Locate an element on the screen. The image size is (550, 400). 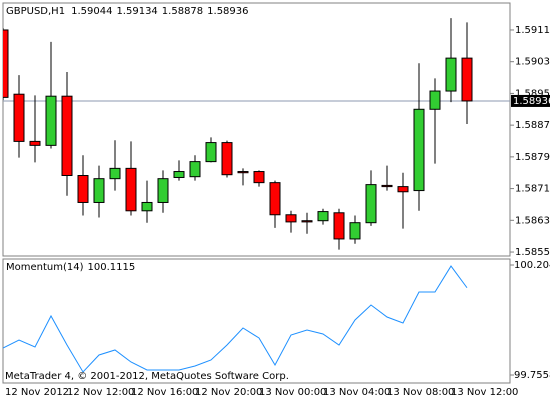
last-open: 1.59044 is located at coordinates (91, 11).